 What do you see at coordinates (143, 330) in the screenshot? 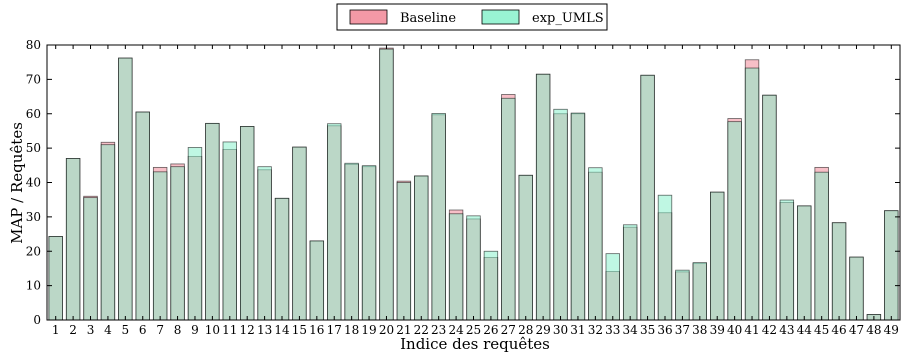
I see `x-tick-label: 6` at bounding box center [143, 330].